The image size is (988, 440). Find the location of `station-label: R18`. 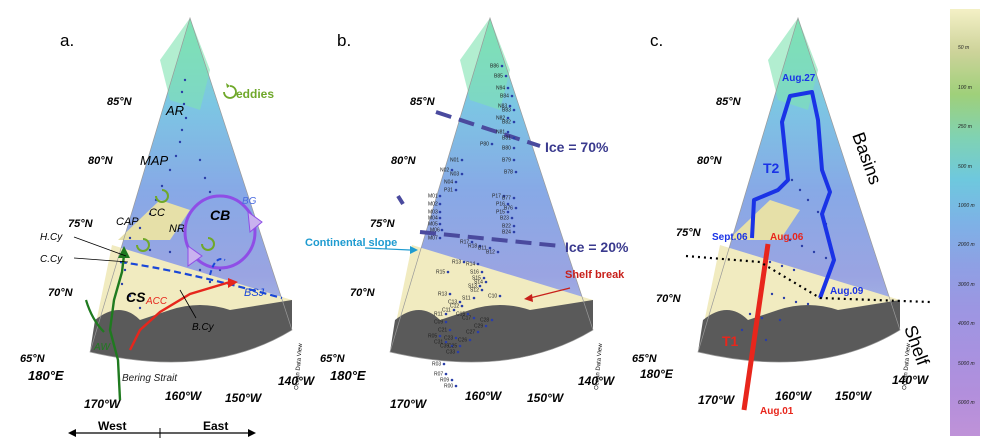

station-label: R18 is located at coordinates (472, 247).